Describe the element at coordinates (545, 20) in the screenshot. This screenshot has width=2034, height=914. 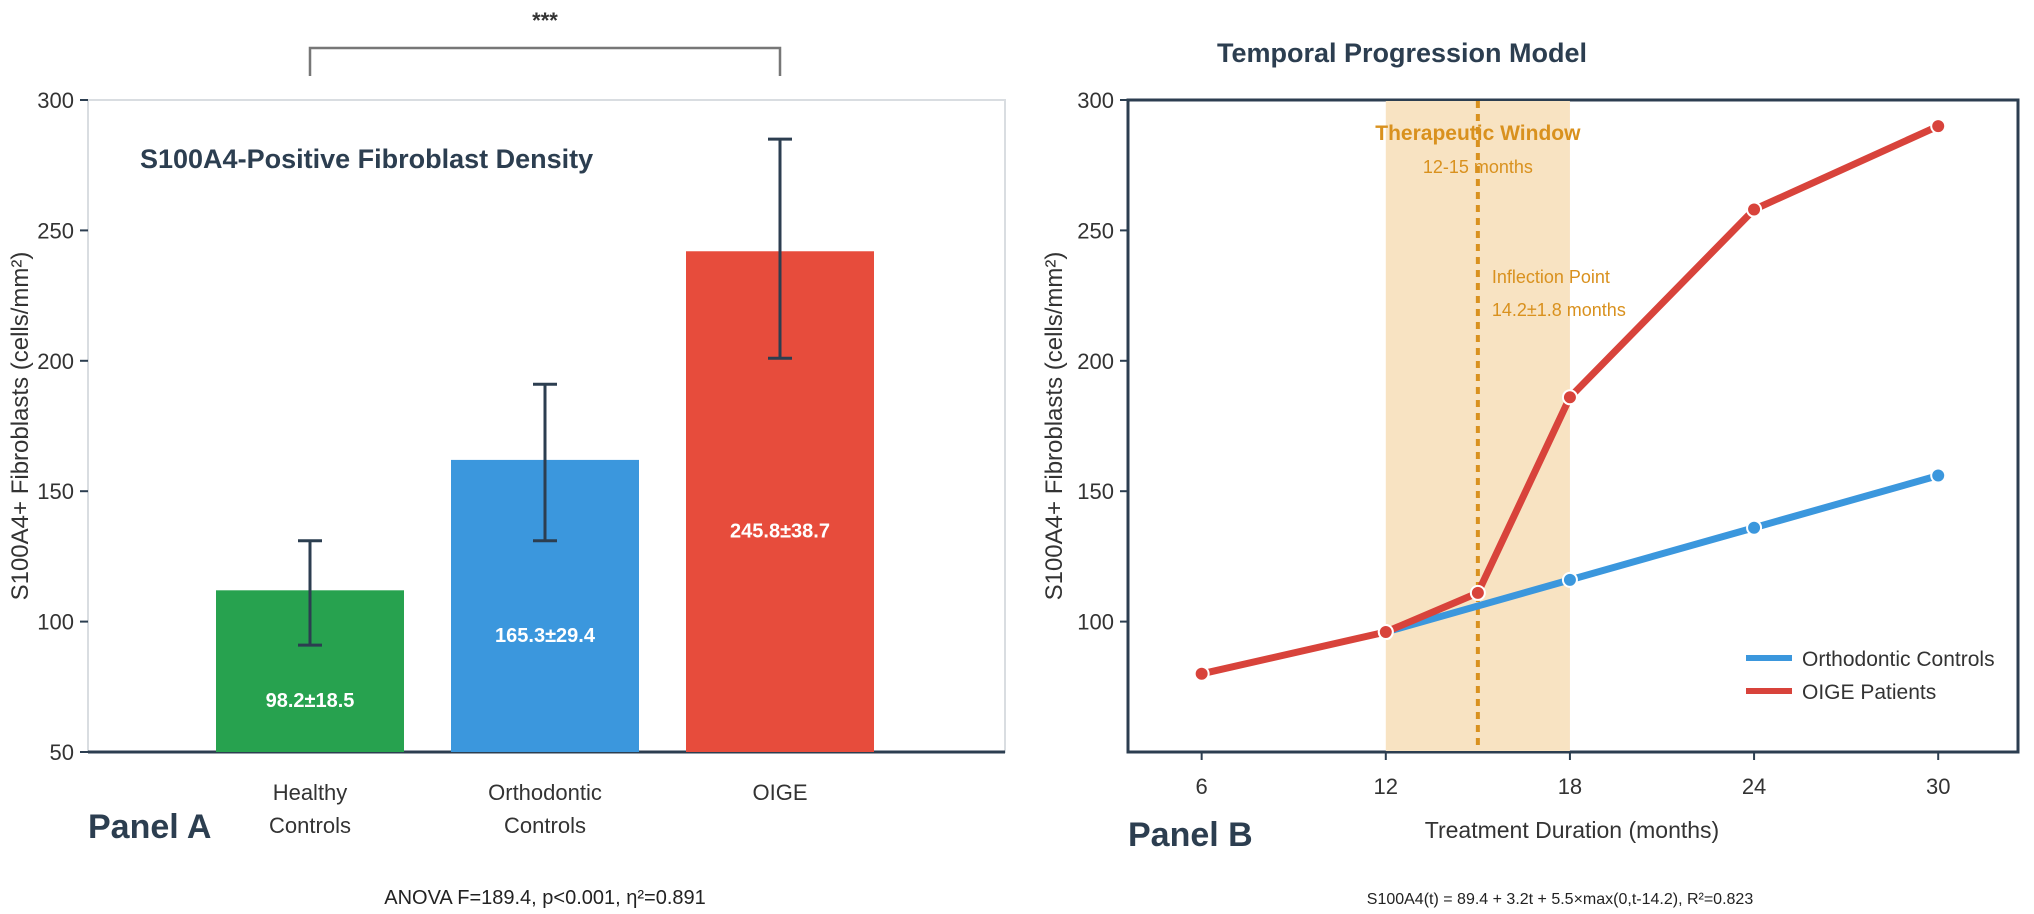
I see `significance-stars: ***` at that location.